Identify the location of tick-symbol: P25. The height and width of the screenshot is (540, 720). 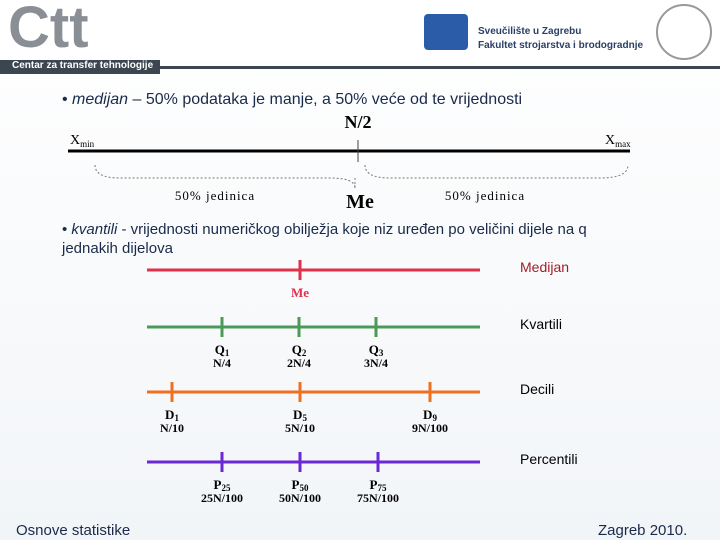
(222, 485).